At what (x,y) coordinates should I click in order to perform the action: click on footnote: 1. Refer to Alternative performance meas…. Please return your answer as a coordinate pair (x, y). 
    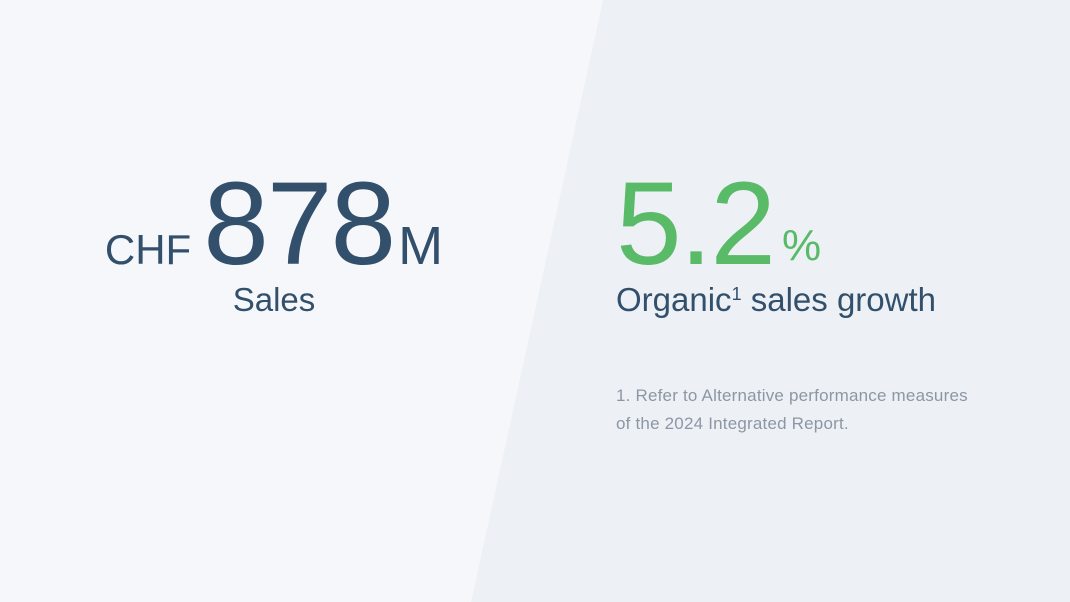
    Looking at the image, I should click on (826, 410).